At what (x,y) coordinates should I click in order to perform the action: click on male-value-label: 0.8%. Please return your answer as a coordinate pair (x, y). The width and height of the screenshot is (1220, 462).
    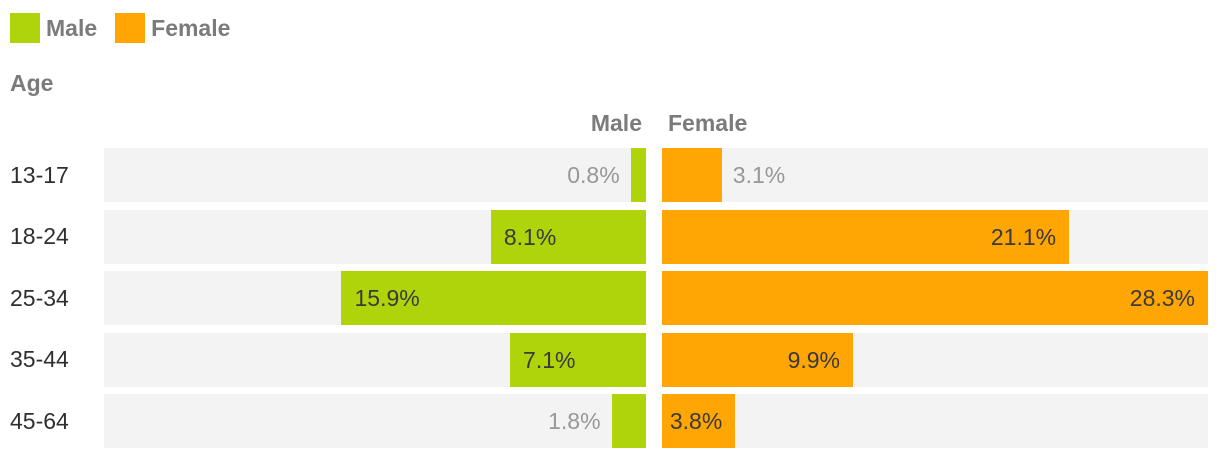
    Looking at the image, I should click on (593, 175).